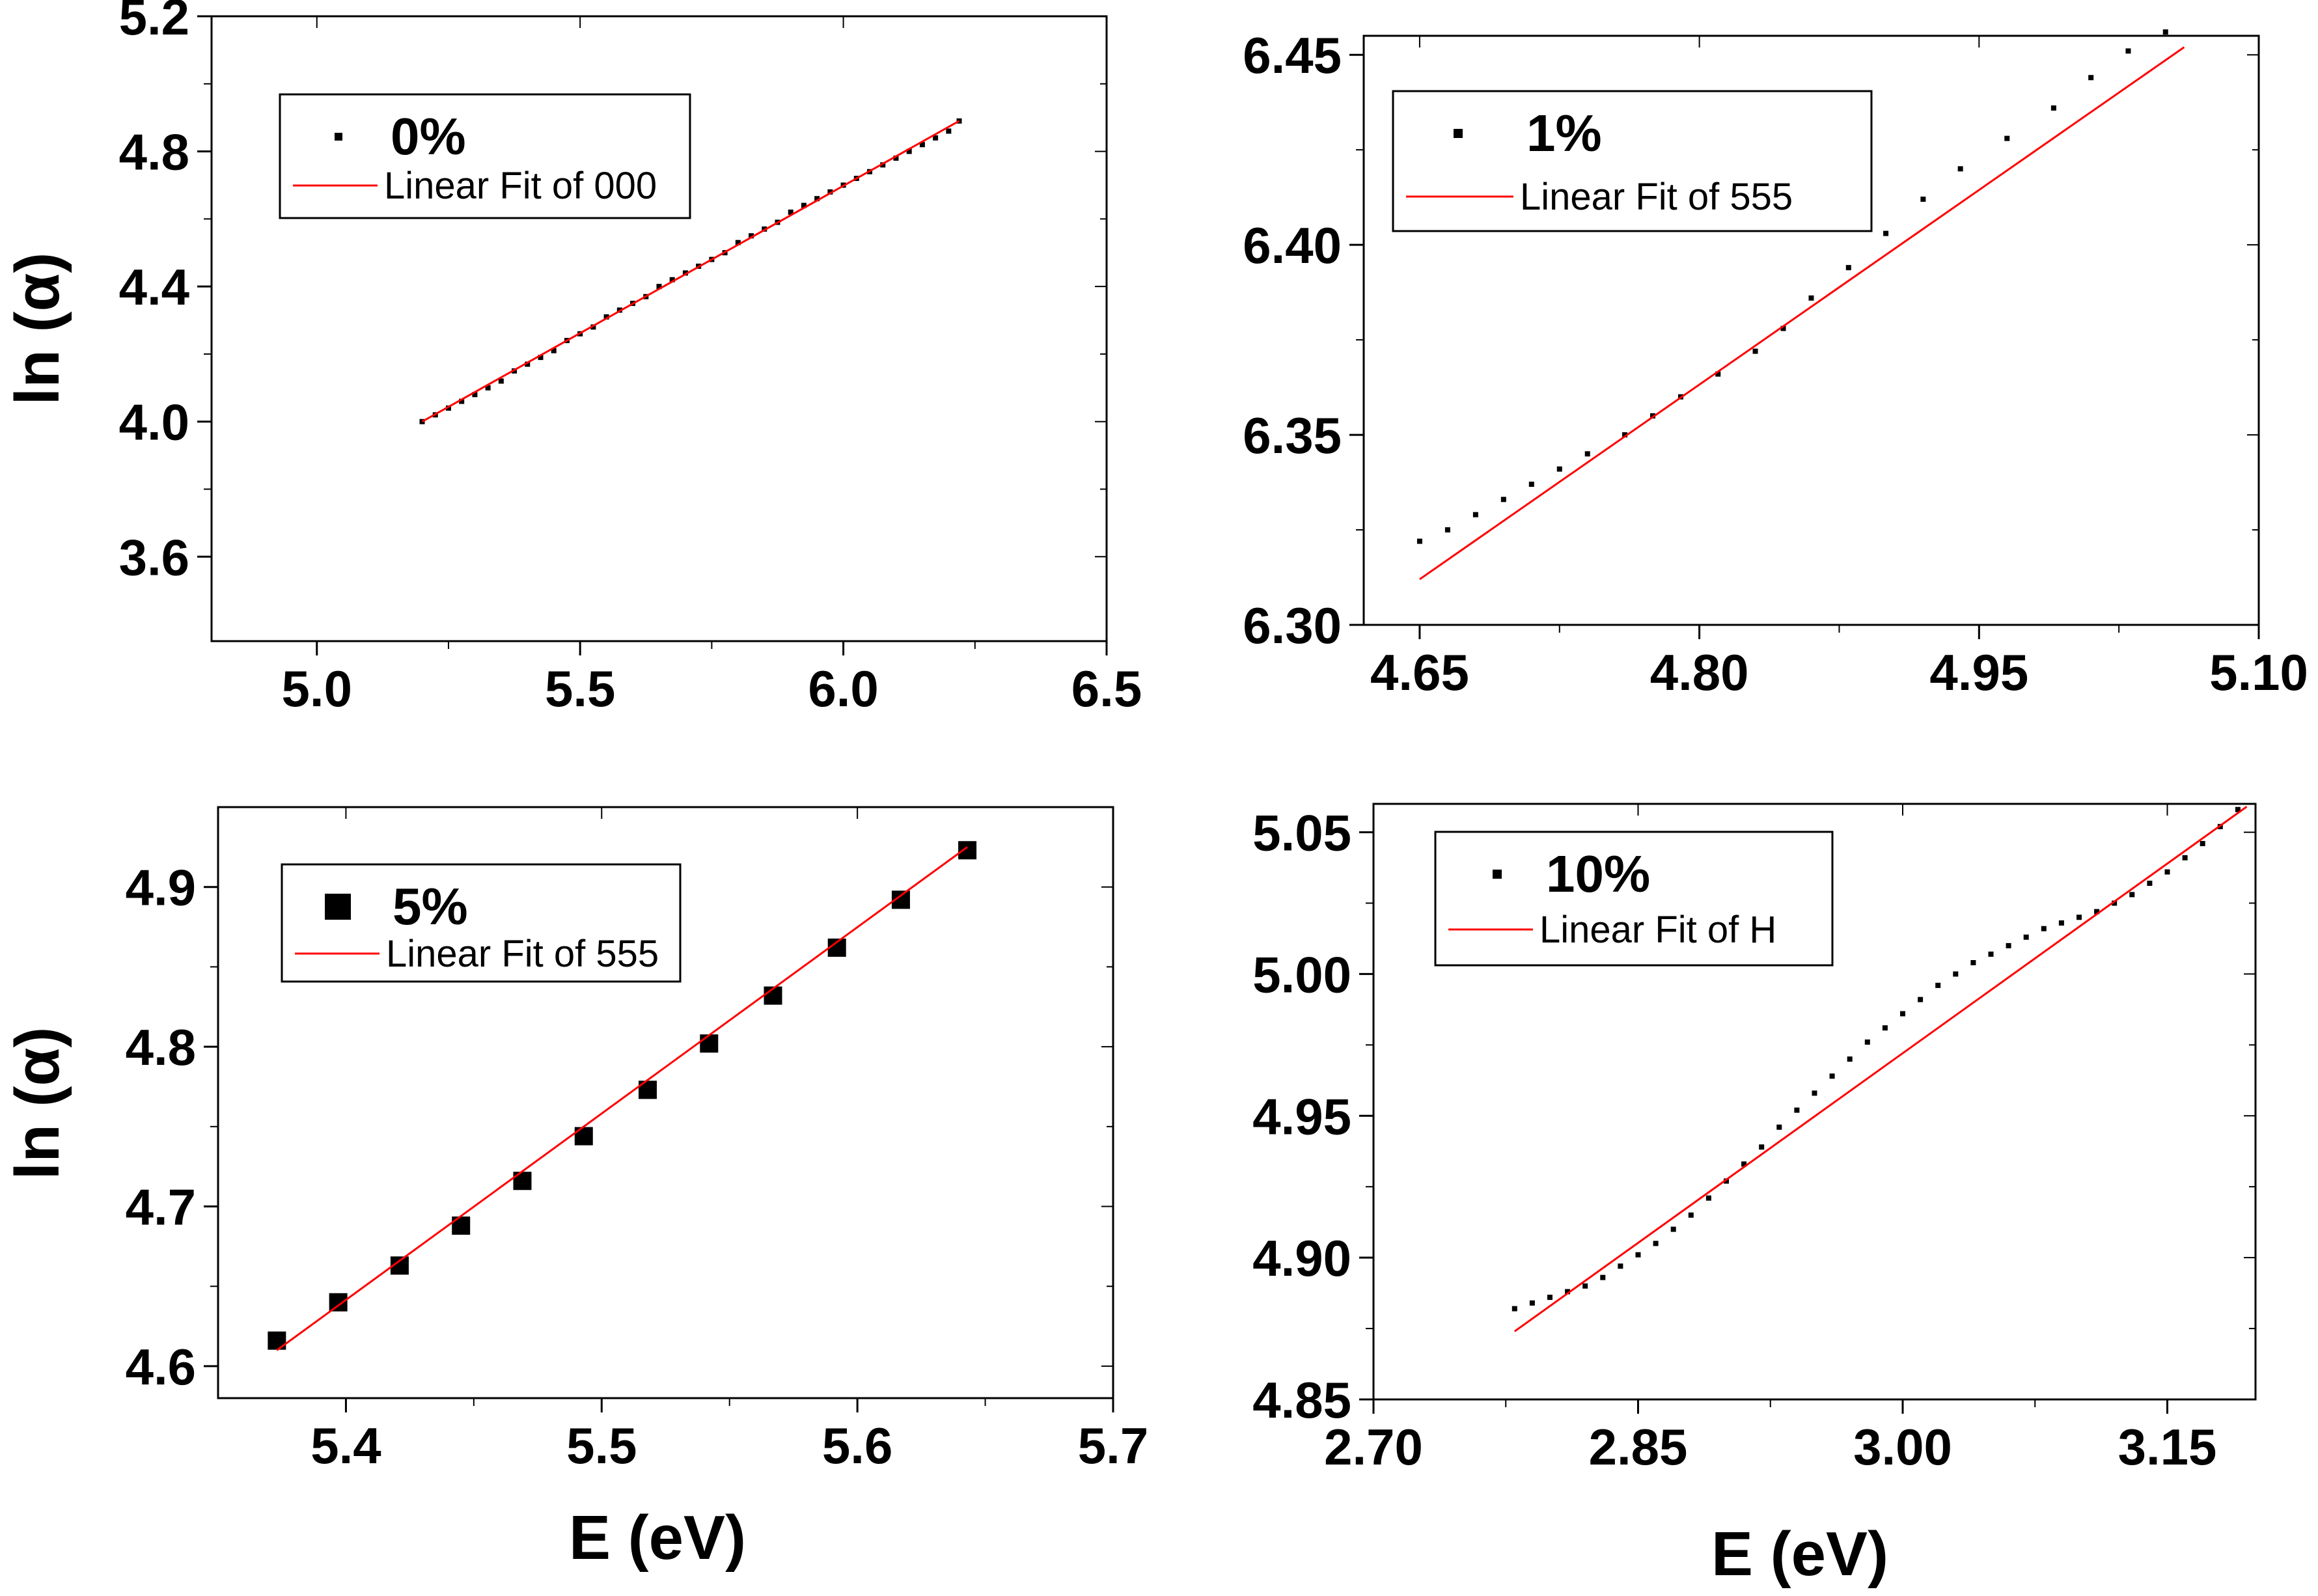 This screenshot has height=1596, width=2318. Describe the element at coordinates (1598, 874) in the screenshot. I see `legend-series-name: 10%` at that location.